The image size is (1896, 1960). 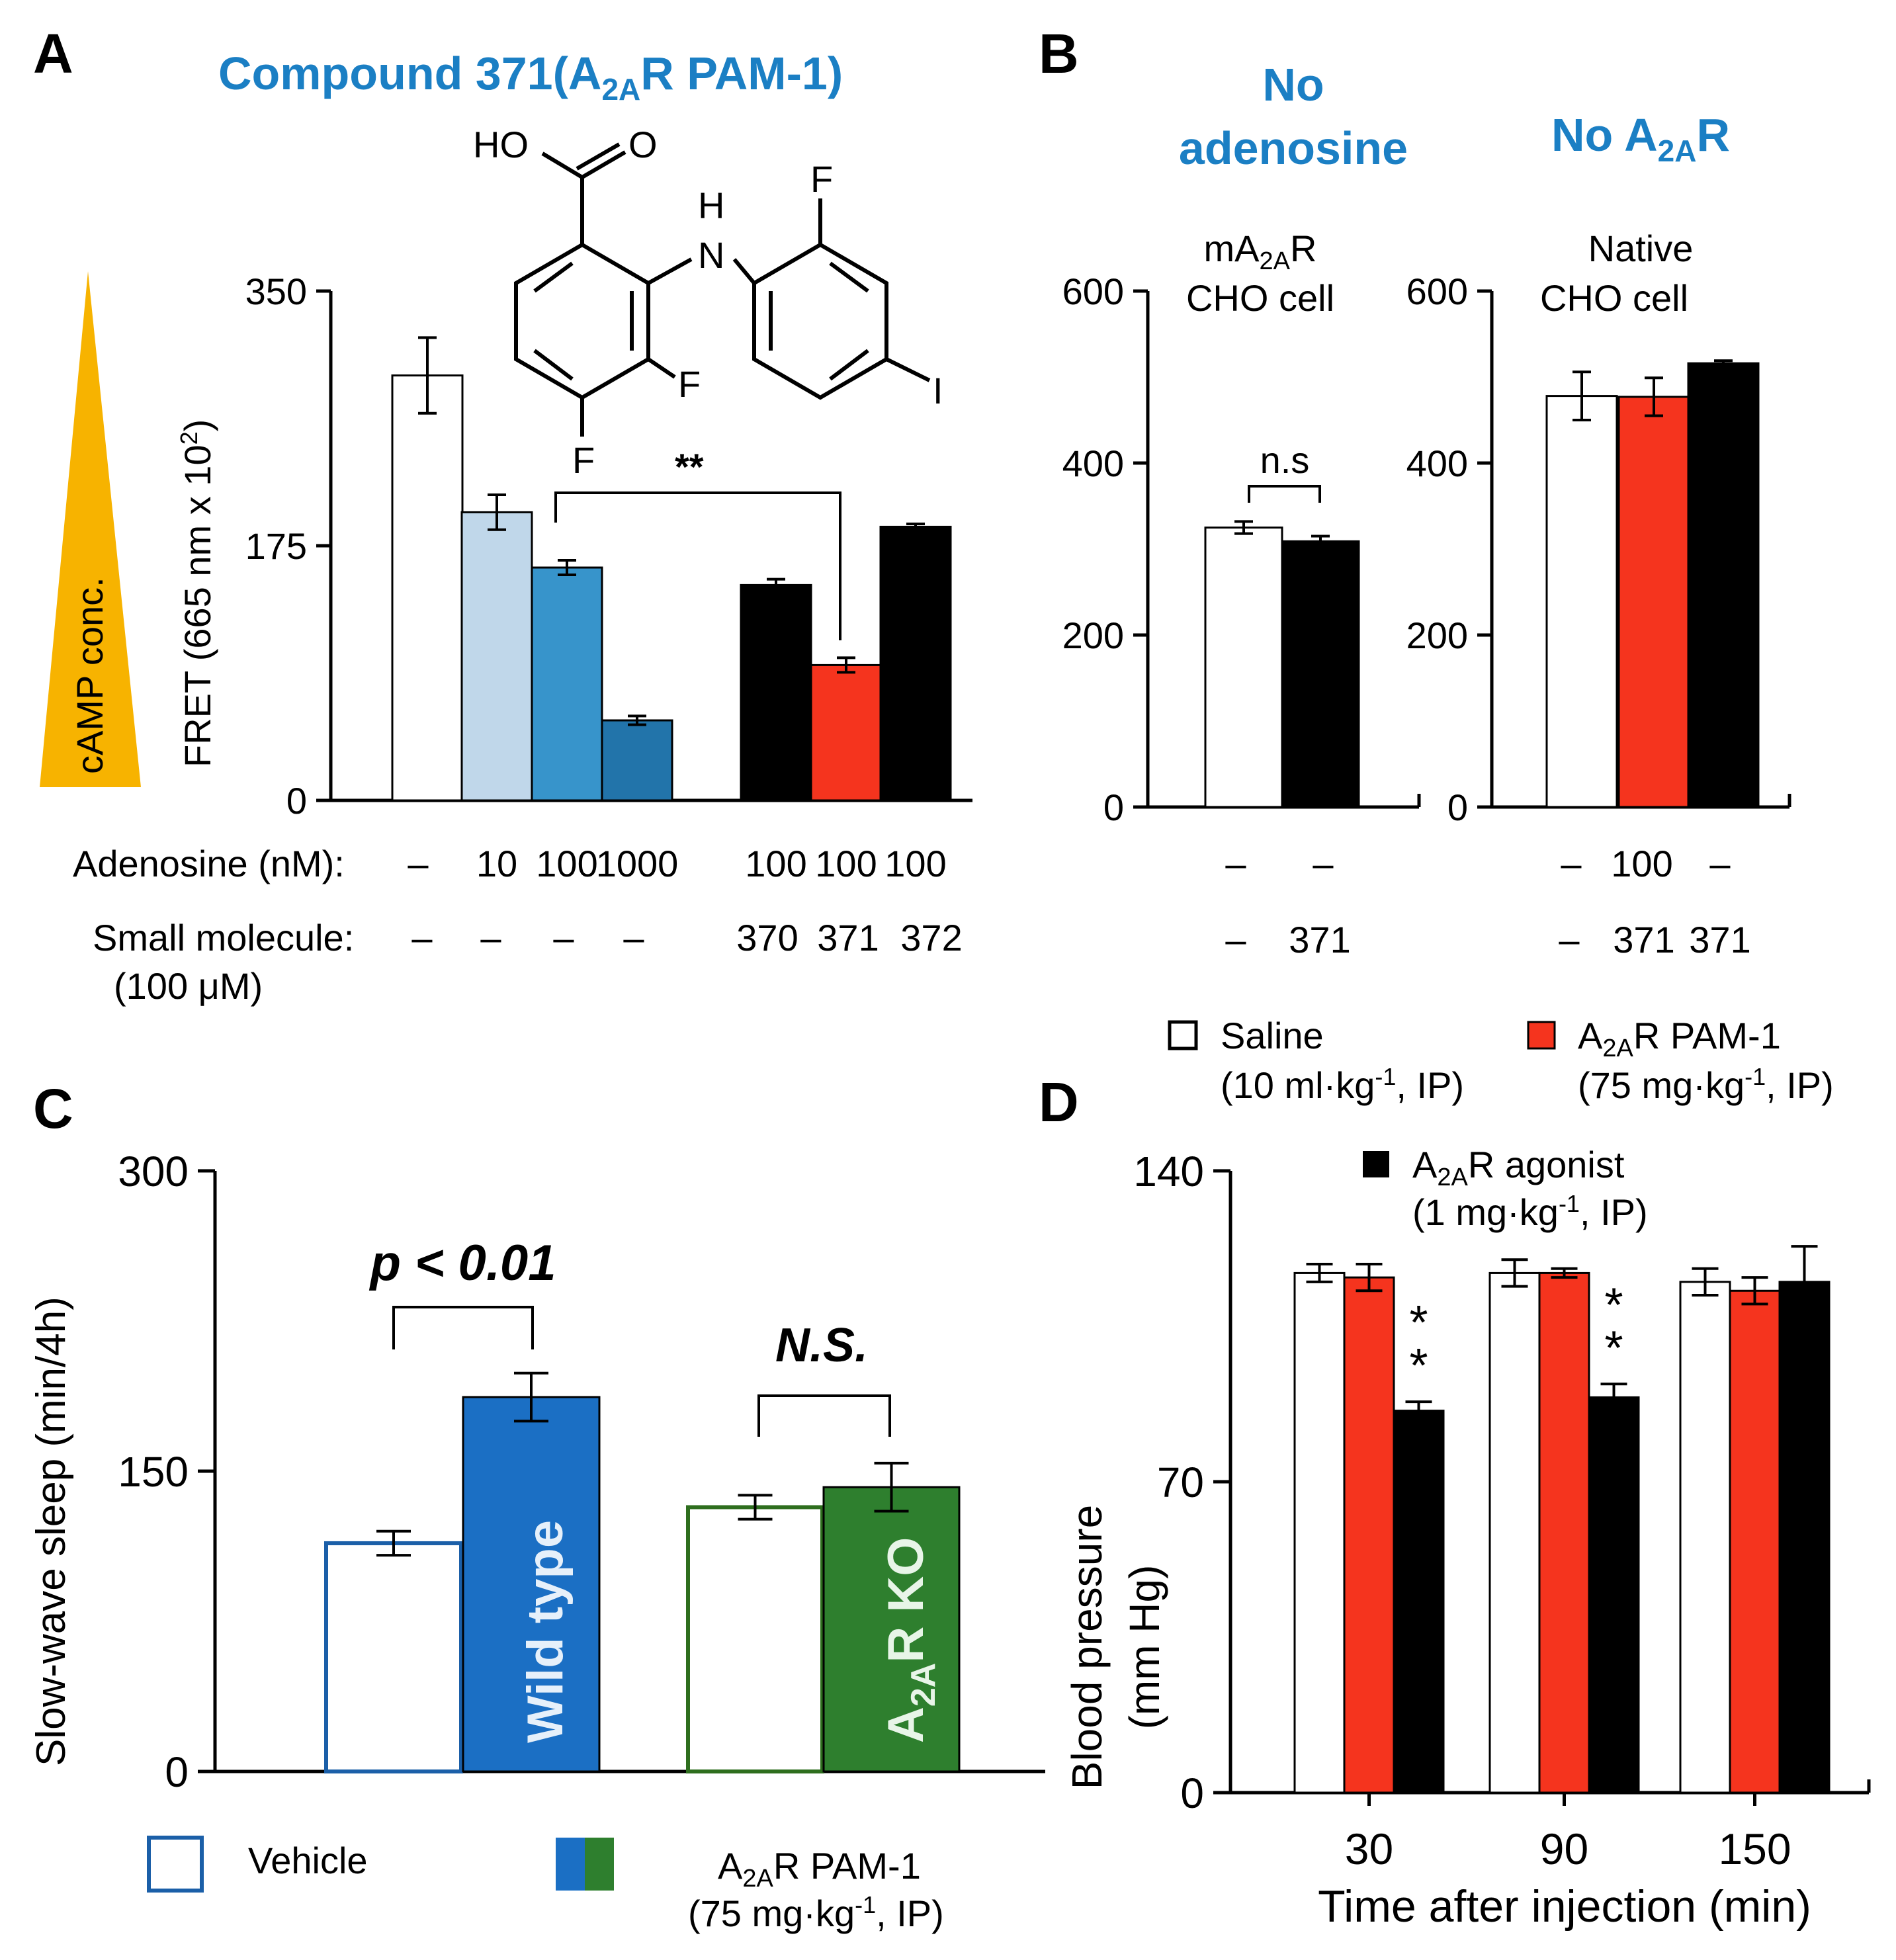 I want to click on chart-c-bar-pam-ko, so click(x=891, y=1629).